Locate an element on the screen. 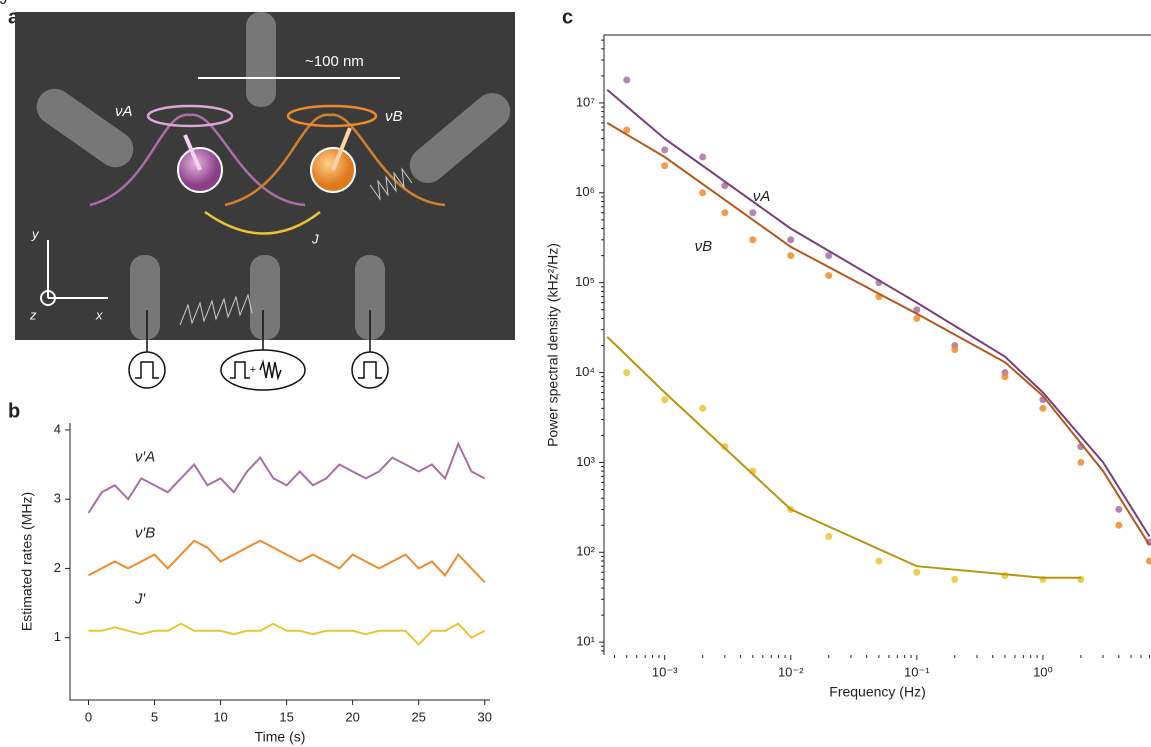  series-label: J is located at coordinates (4, 4).